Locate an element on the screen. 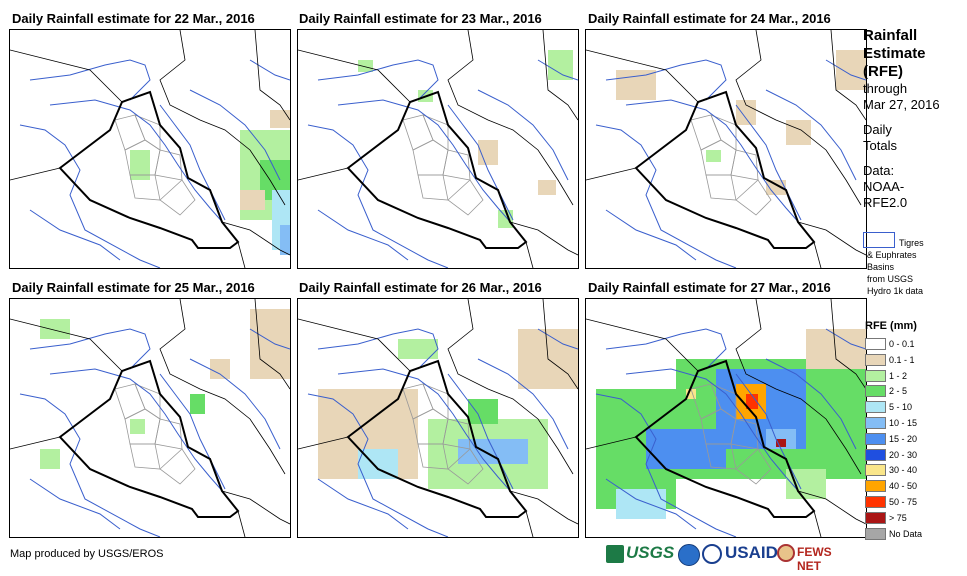  basin-line: from USGS is located at coordinates (890, 279).